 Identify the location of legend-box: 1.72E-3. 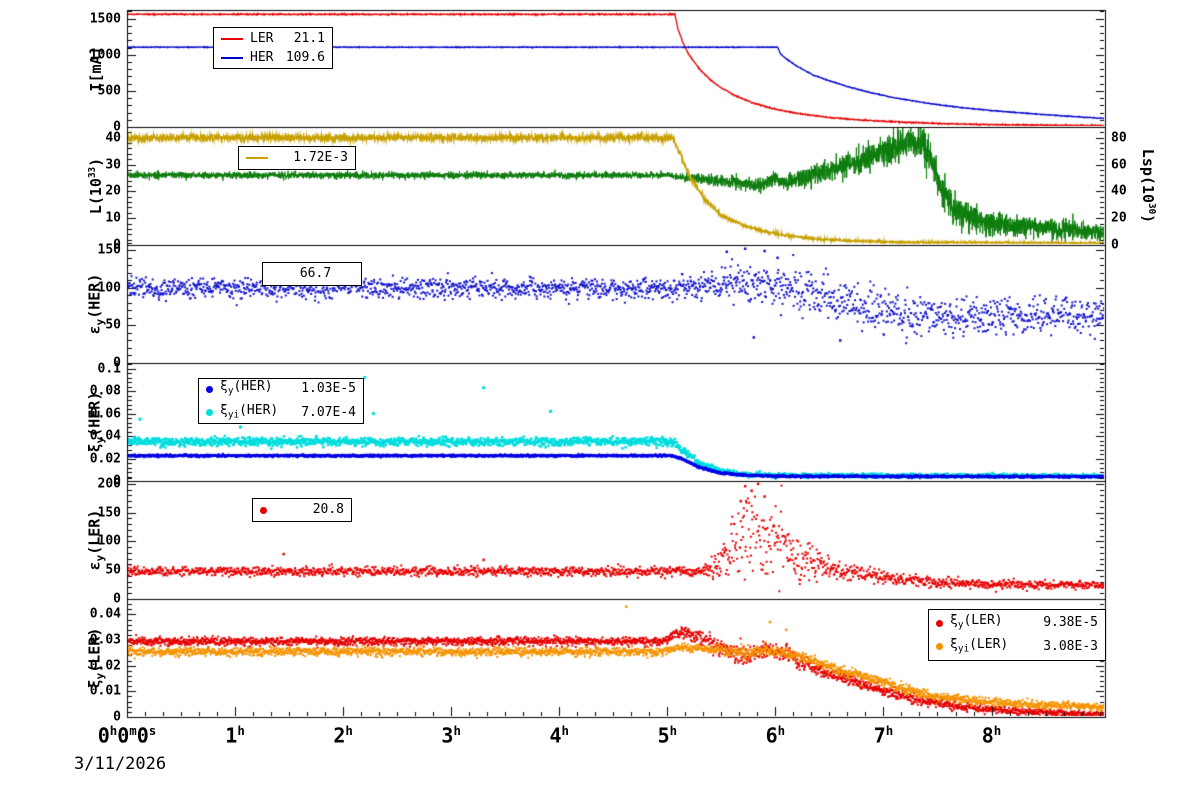
(297, 158).